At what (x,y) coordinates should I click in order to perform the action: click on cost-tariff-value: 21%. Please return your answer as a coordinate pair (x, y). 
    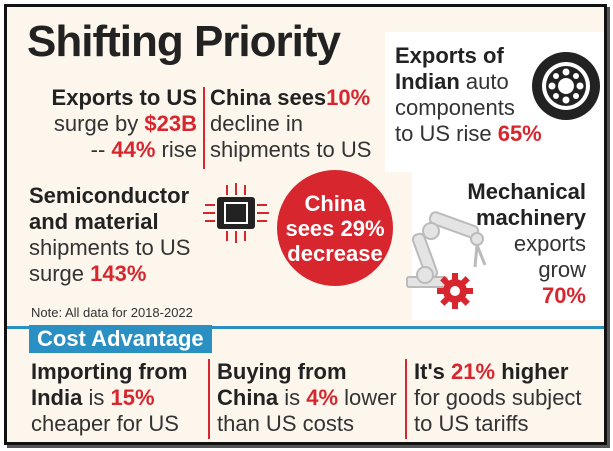
    Looking at the image, I should click on (473, 371).